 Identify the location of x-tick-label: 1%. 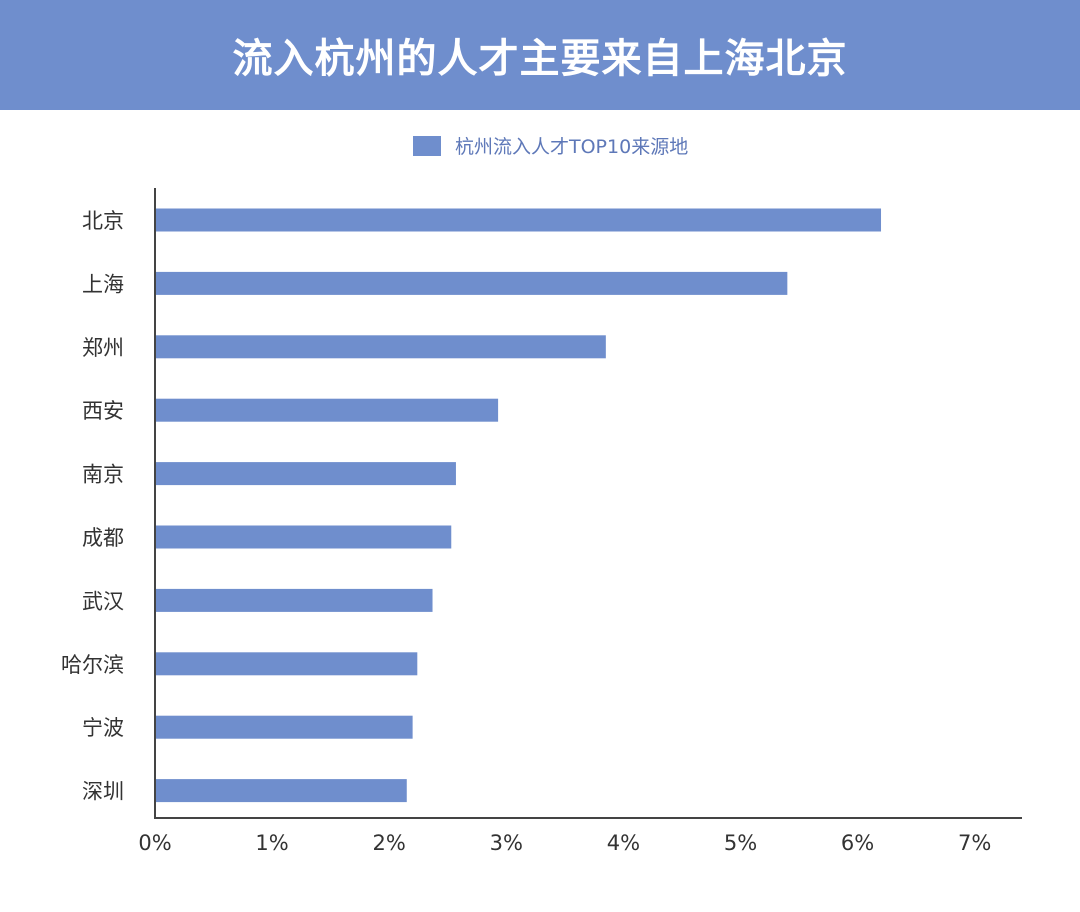
(271, 843).